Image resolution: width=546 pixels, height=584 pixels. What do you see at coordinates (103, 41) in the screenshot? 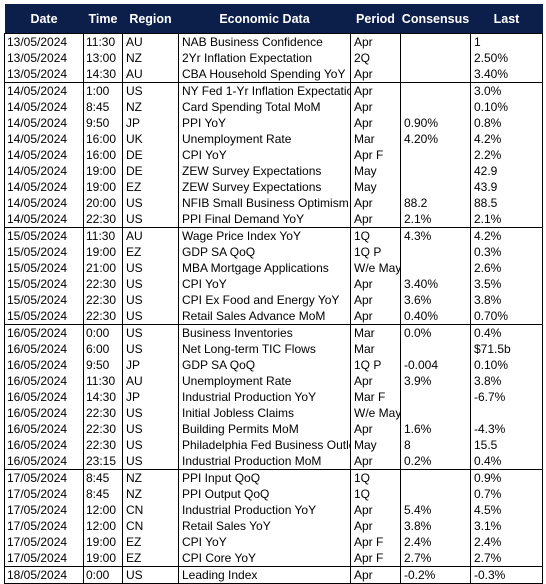
I see `cell-time: 11:30` at bounding box center [103, 41].